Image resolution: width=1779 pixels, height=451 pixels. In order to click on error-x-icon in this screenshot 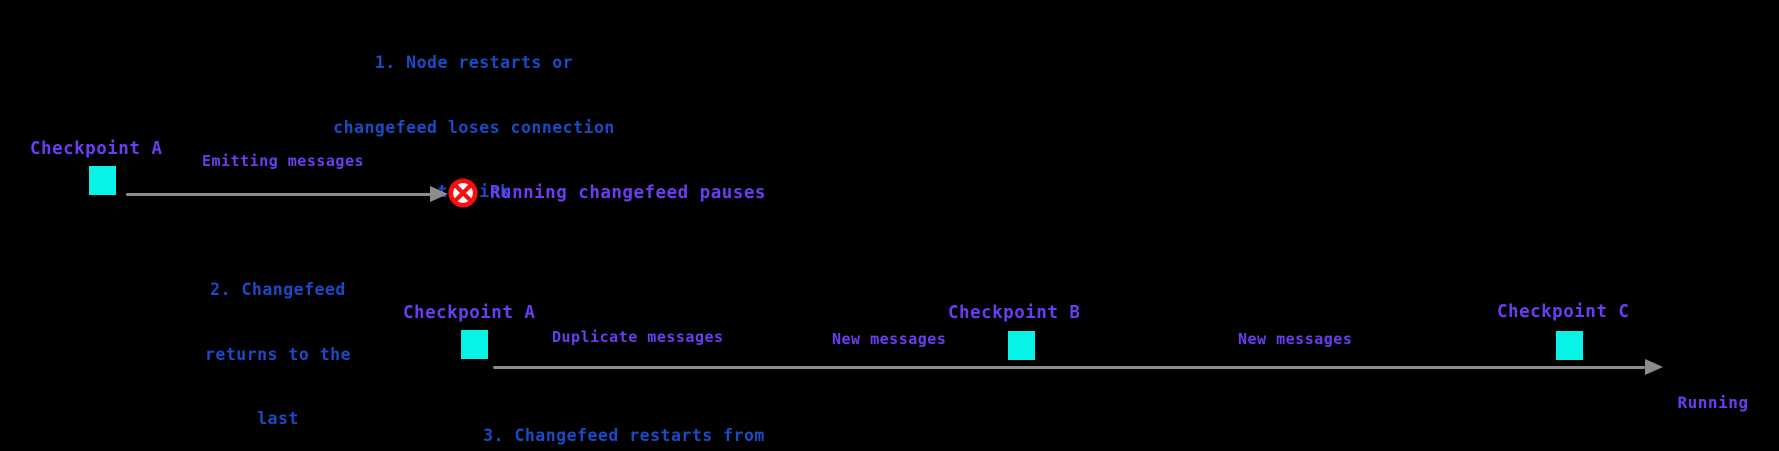, I will do `click(463, 193)`.